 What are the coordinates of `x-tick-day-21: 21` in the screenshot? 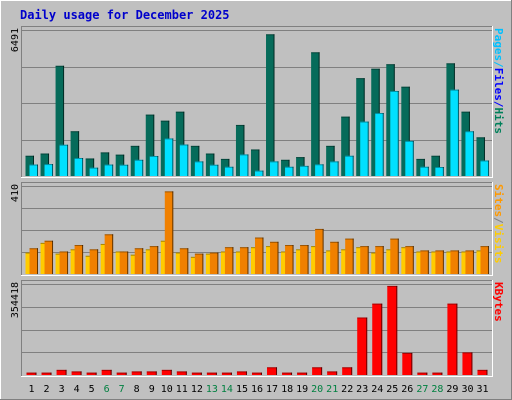 It's located at (332, 389).